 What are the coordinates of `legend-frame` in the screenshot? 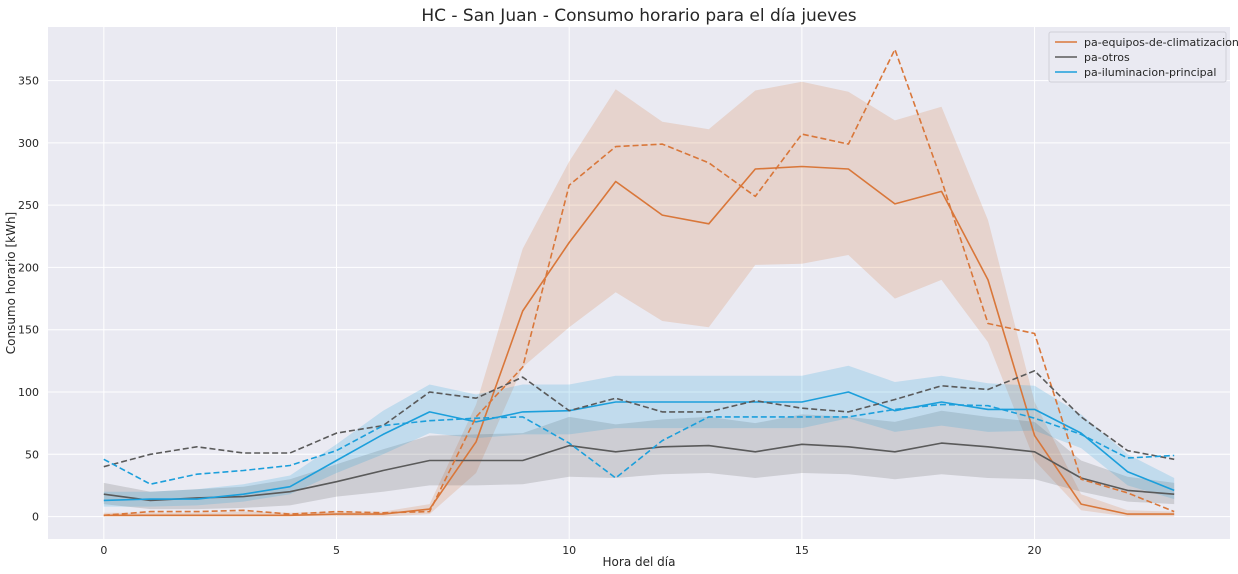 It's located at (1137, 57).